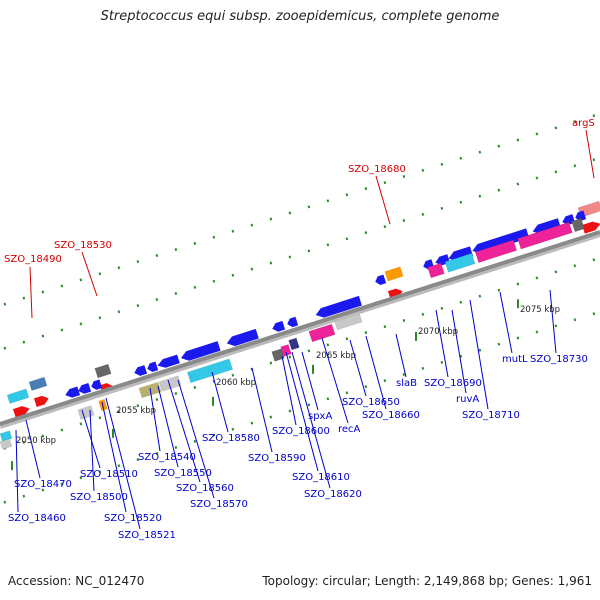 This screenshot has width=600, height=600. I want to click on gene-label-blue: SZO_18520, so click(133, 518).